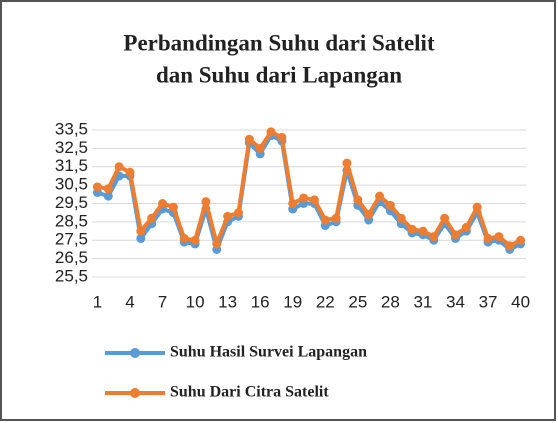  I want to click on x-tick-label: 40, so click(520, 301).